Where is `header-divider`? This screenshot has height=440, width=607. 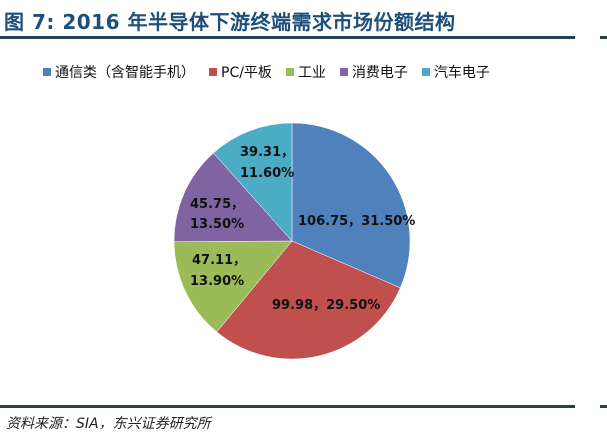 header-divider is located at coordinates (287, 37).